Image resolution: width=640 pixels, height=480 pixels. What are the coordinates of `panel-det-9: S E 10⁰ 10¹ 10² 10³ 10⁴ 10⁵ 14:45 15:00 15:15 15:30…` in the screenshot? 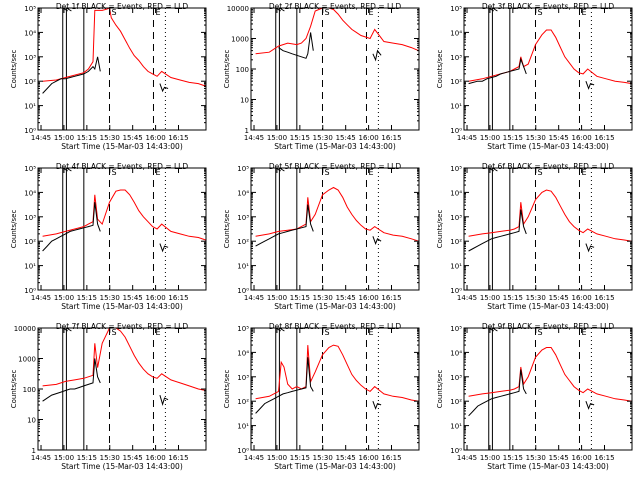 It's located at (534, 396).